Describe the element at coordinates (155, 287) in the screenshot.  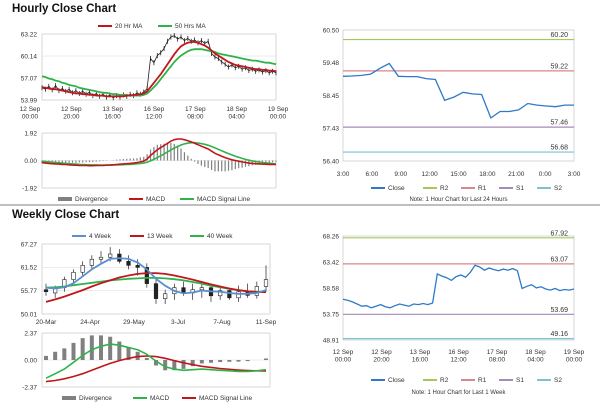
I see `weekly-13week-ma-line` at that location.